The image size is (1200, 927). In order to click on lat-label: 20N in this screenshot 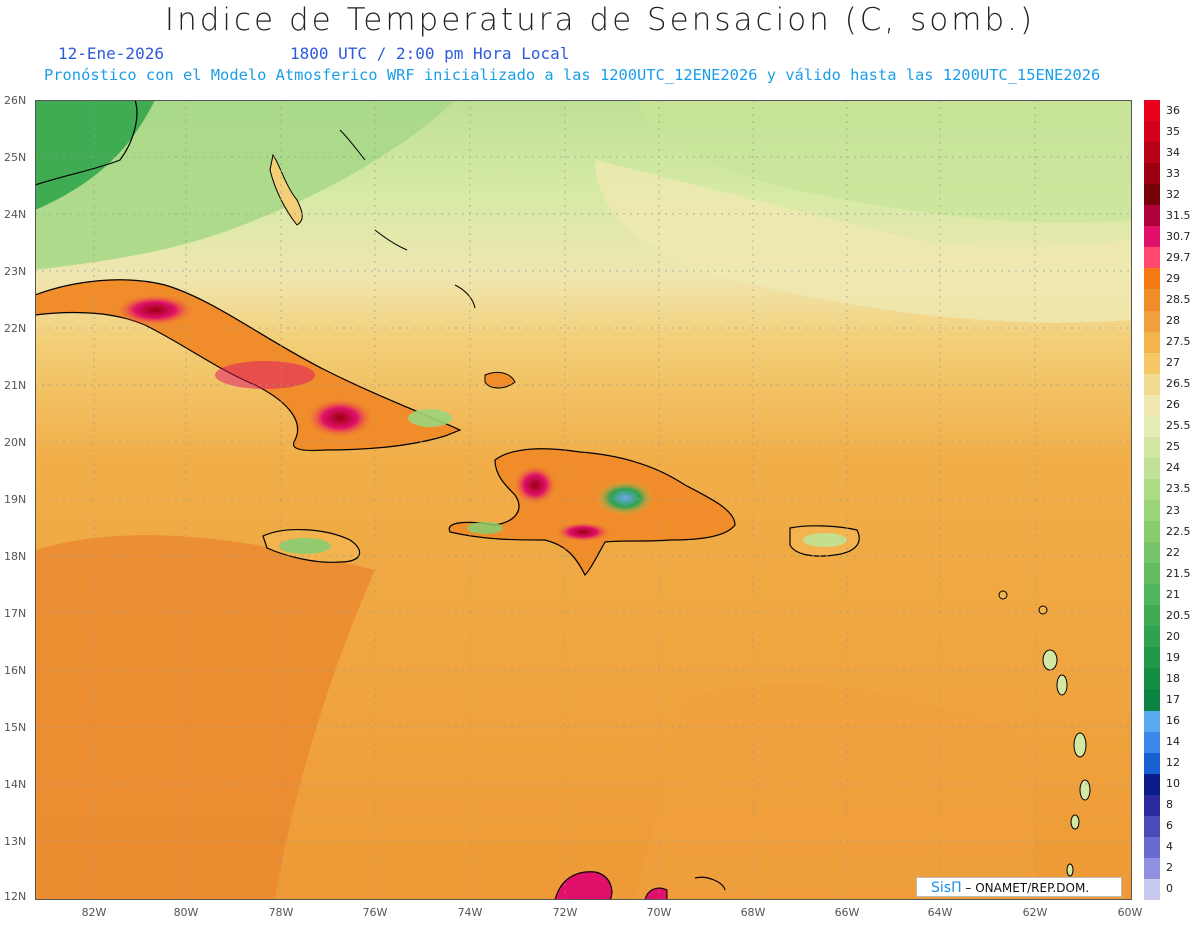, I will do `click(15, 442)`.